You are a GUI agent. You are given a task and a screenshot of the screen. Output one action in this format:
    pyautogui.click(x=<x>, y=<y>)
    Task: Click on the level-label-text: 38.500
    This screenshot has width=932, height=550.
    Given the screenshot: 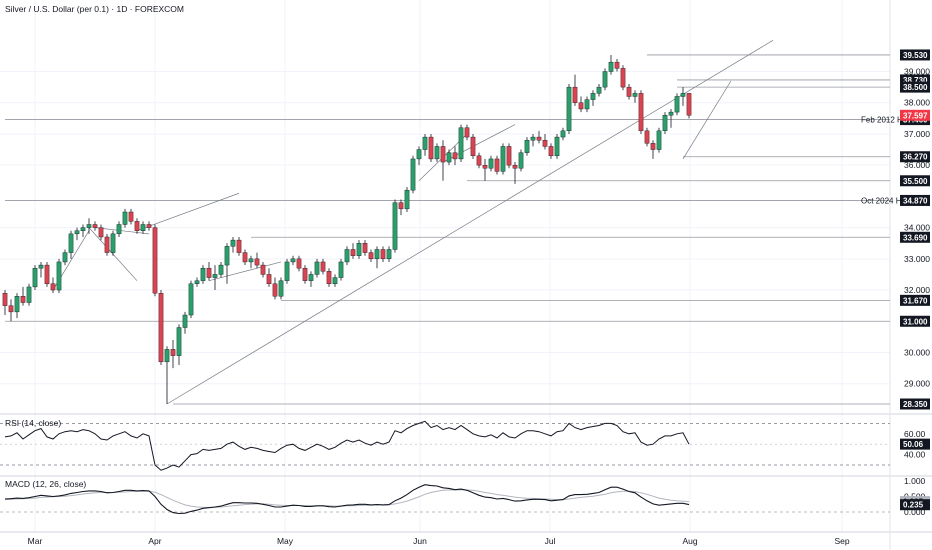 What is the action you would take?
    pyautogui.click(x=915, y=87)
    